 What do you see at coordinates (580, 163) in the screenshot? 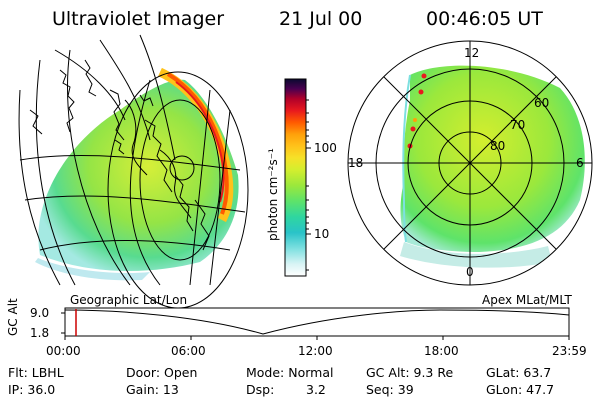
I see `mlt-label-6: 6` at bounding box center [580, 163].